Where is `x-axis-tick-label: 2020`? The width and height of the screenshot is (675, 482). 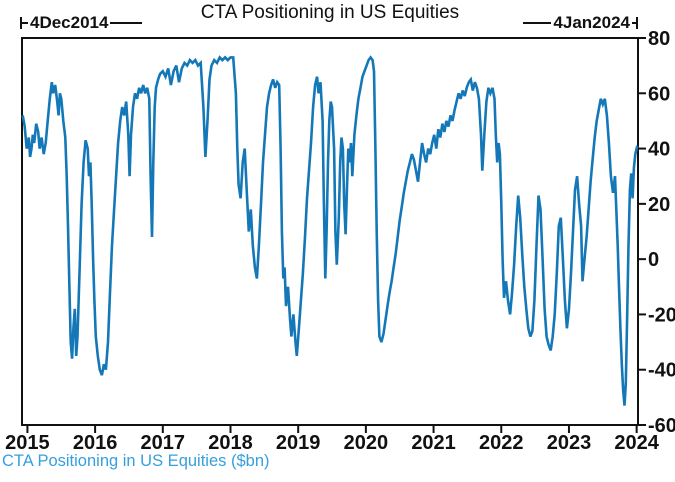 x-axis-tick-label: 2020 is located at coordinates (366, 443).